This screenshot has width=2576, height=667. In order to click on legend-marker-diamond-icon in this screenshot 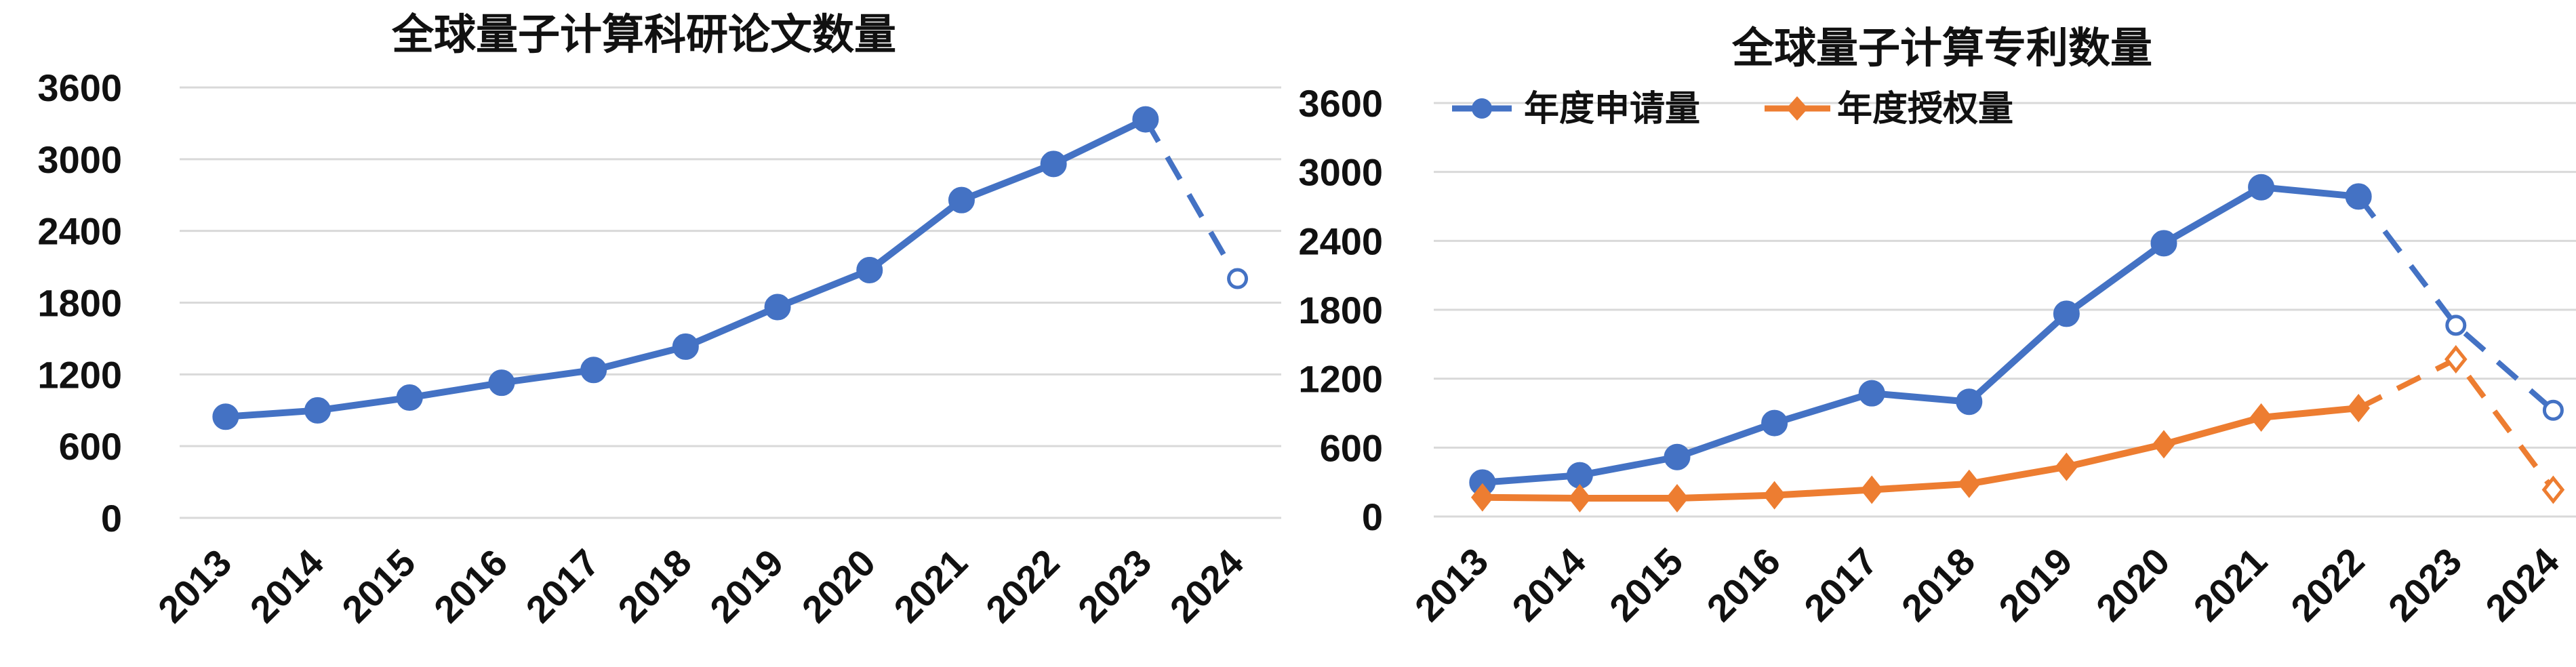, I will do `click(1797, 108)`.